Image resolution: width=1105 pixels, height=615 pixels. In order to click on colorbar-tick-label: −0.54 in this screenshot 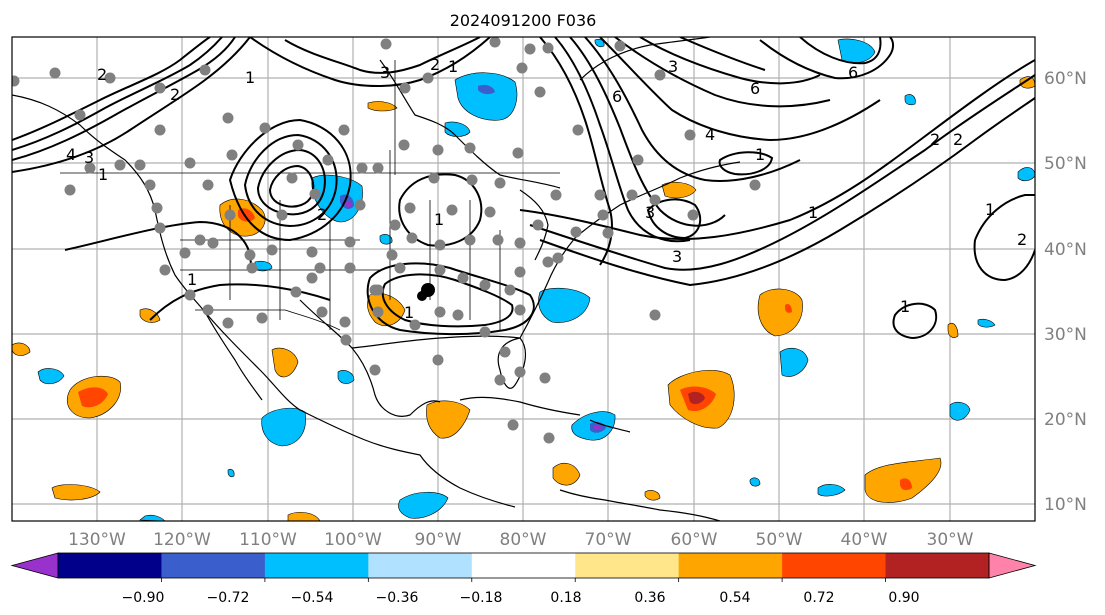, I will do `click(312, 598)`.